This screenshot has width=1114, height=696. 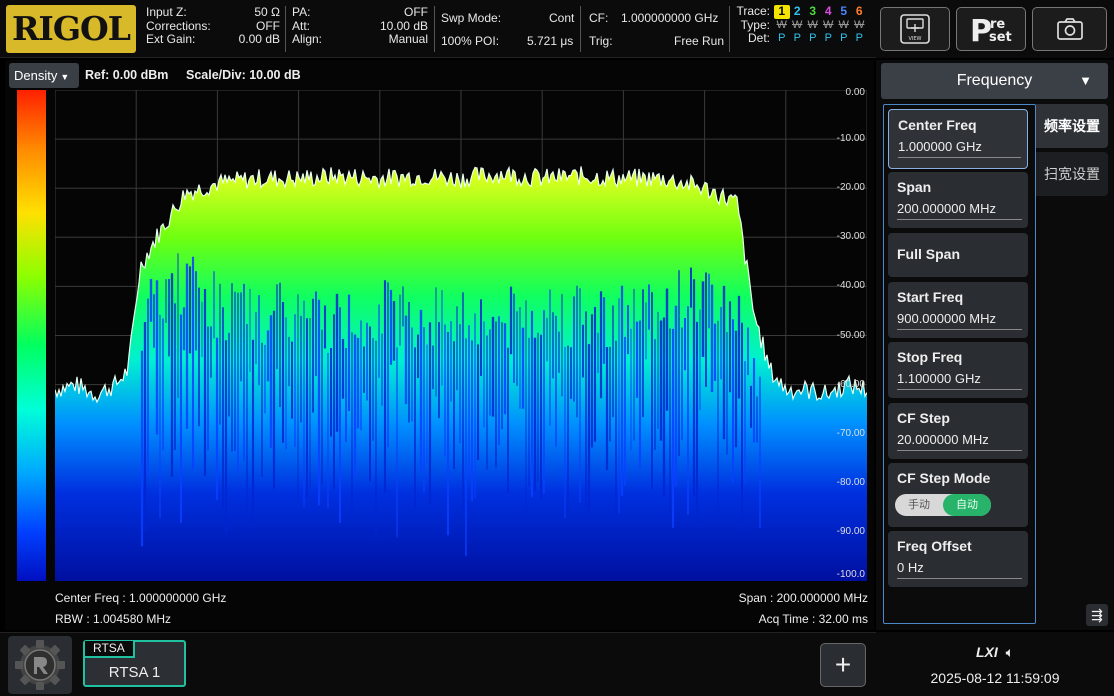 I want to click on trace-4-number: 4, so click(x=828, y=11).